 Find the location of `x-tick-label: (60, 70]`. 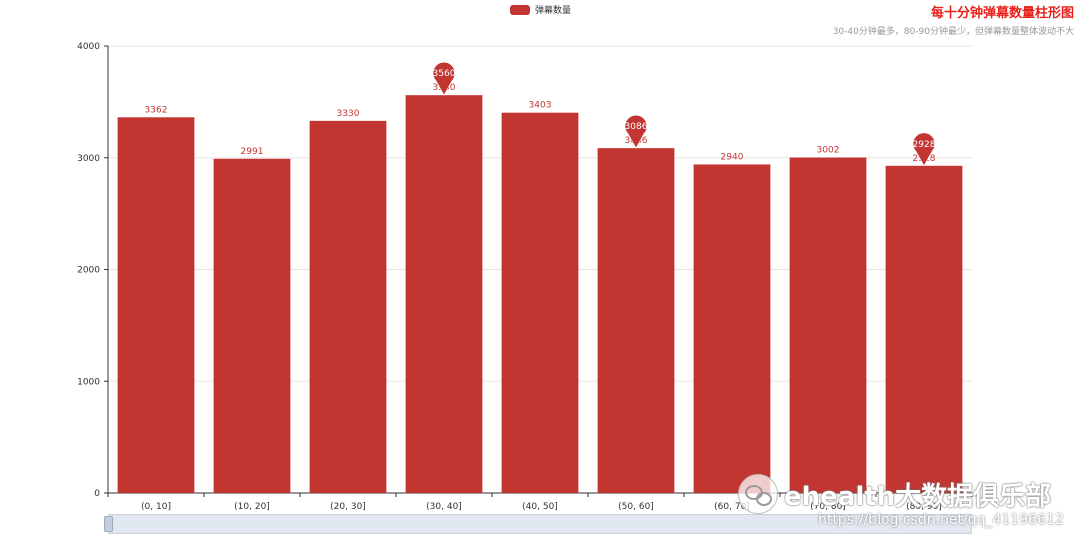

x-tick-label: (60, 70] is located at coordinates (732, 507).